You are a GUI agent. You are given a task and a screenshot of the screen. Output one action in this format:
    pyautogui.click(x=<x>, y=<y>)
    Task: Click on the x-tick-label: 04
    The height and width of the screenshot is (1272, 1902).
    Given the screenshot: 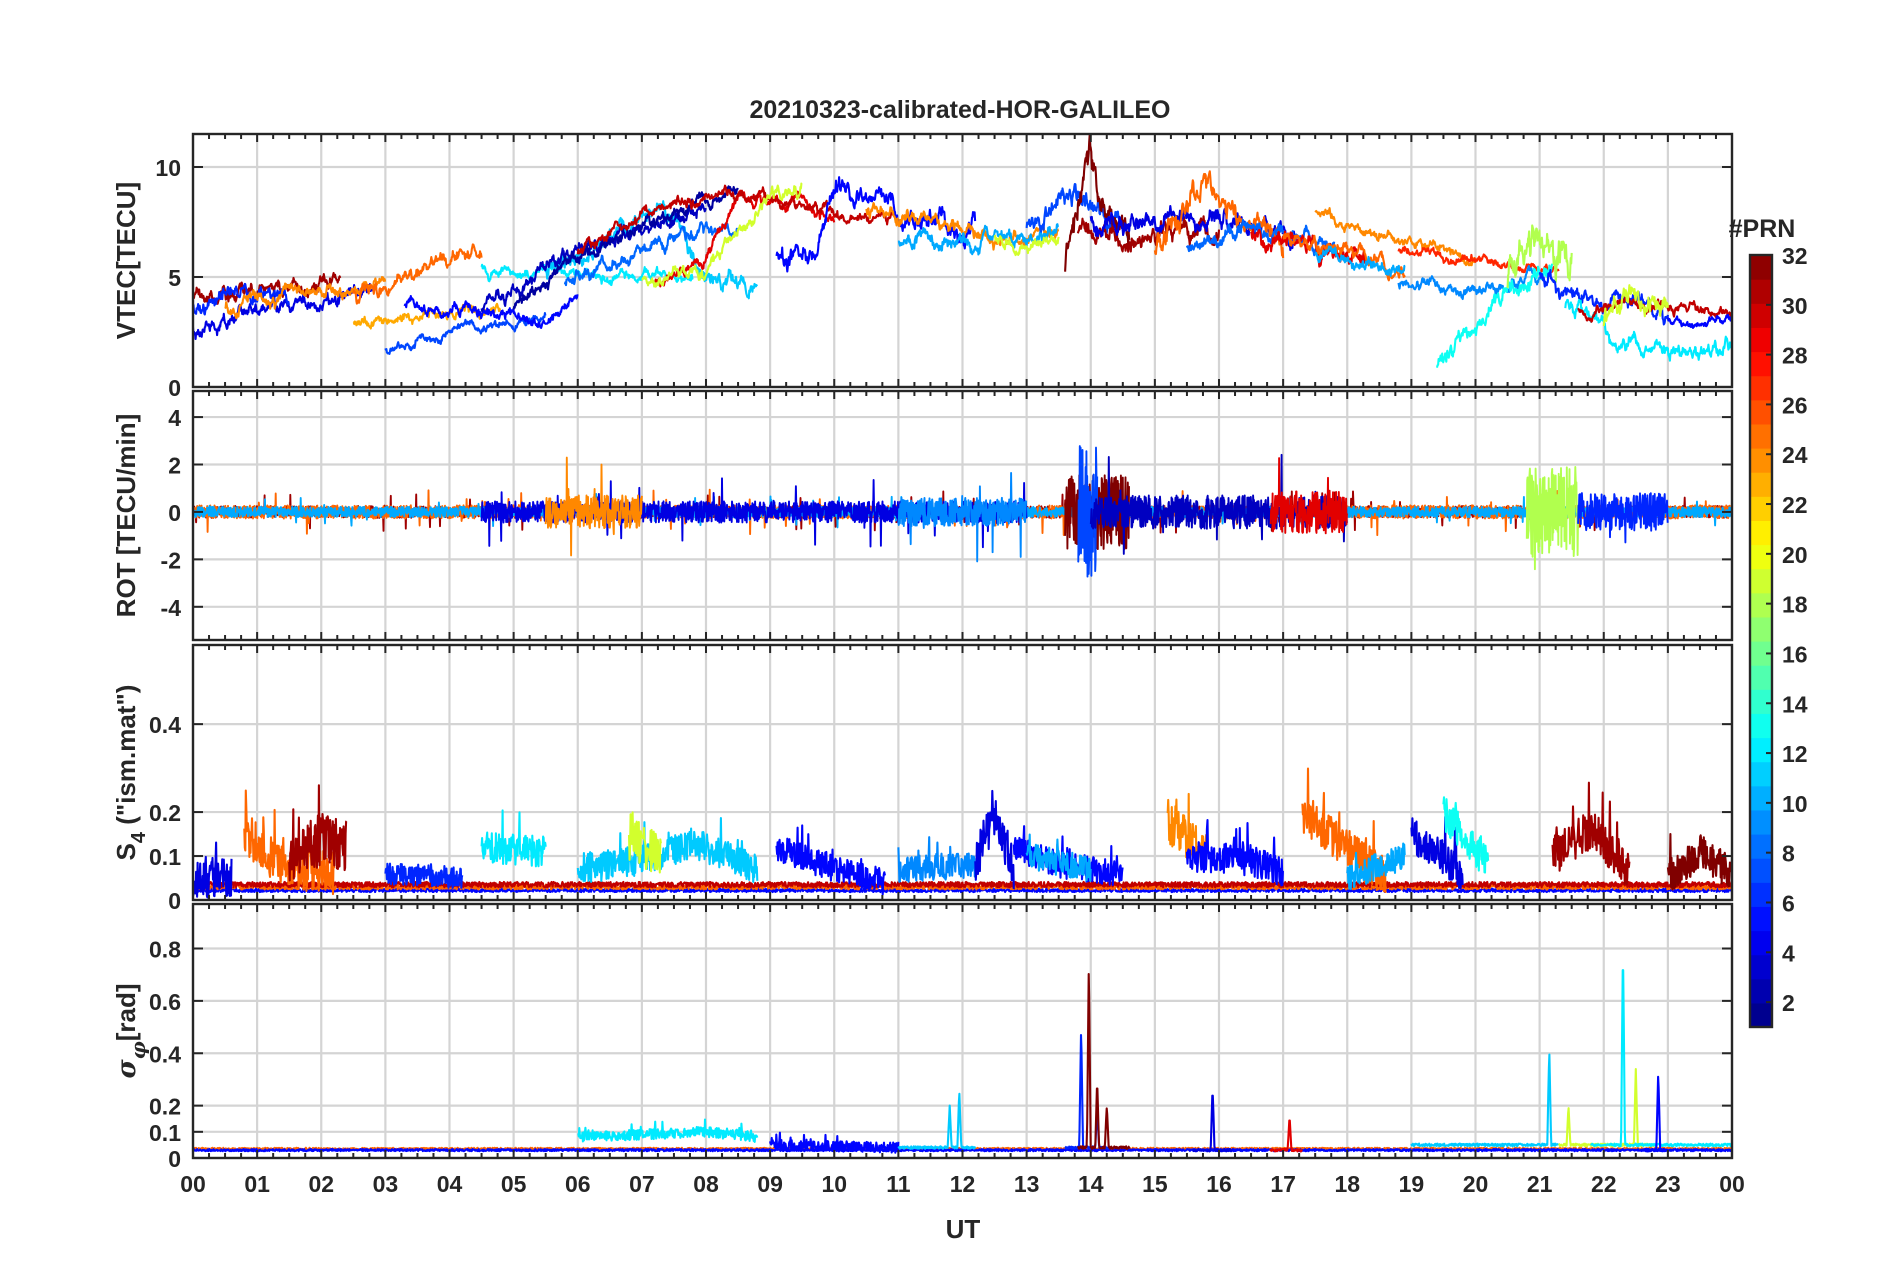 What is the action you would take?
    pyautogui.click(x=450, y=1184)
    